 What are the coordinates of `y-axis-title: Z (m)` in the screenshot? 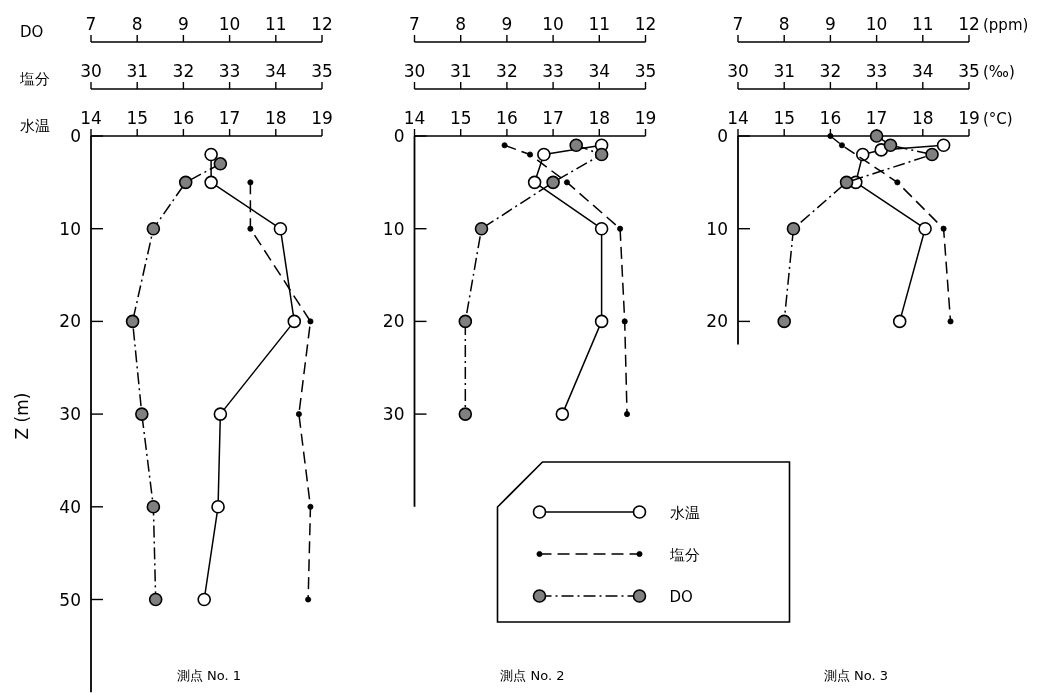 It's located at (22, 416).